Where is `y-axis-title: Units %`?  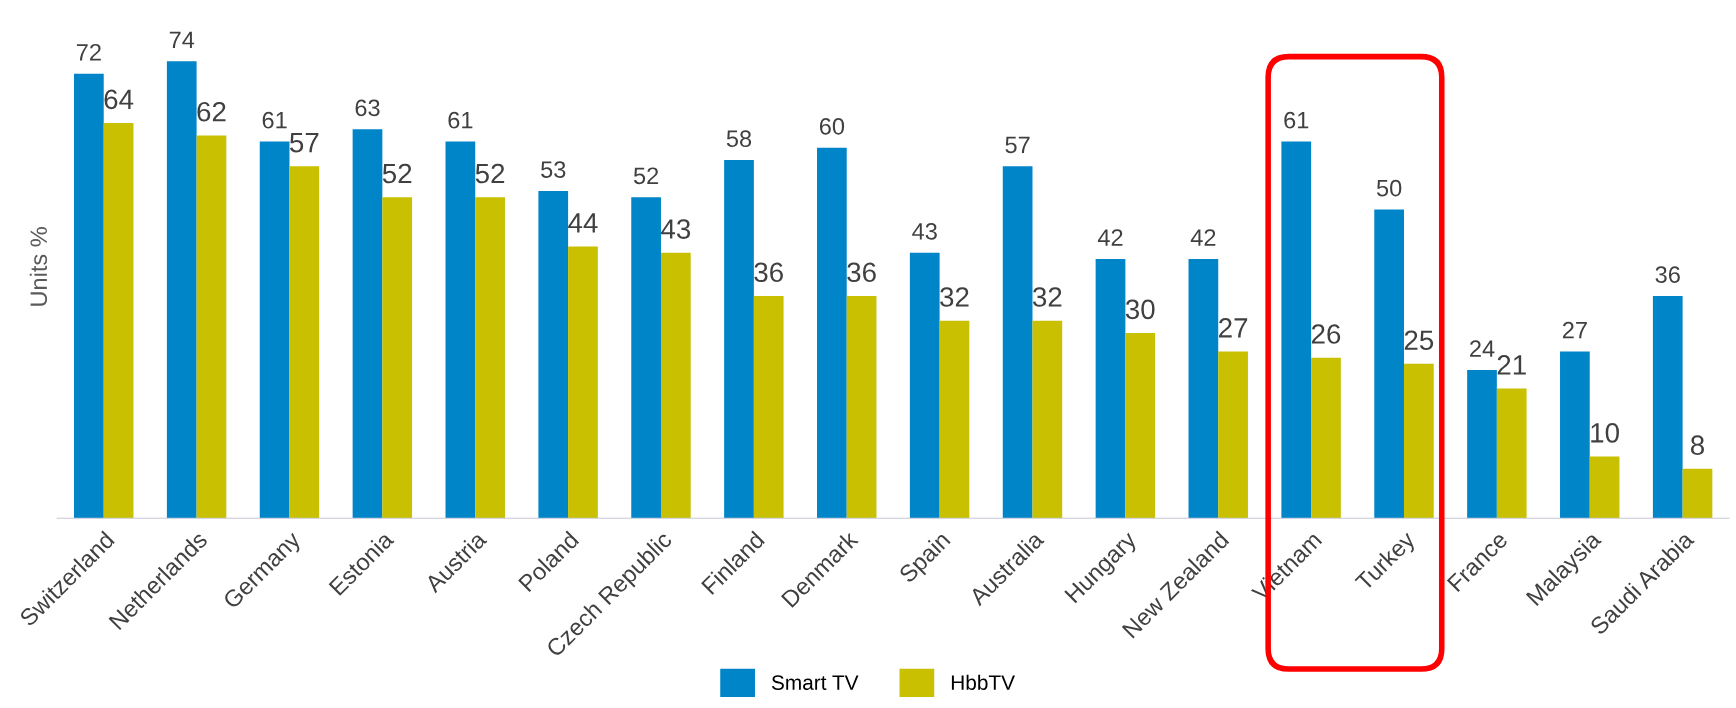 y-axis-title: Units % is located at coordinates (38, 266).